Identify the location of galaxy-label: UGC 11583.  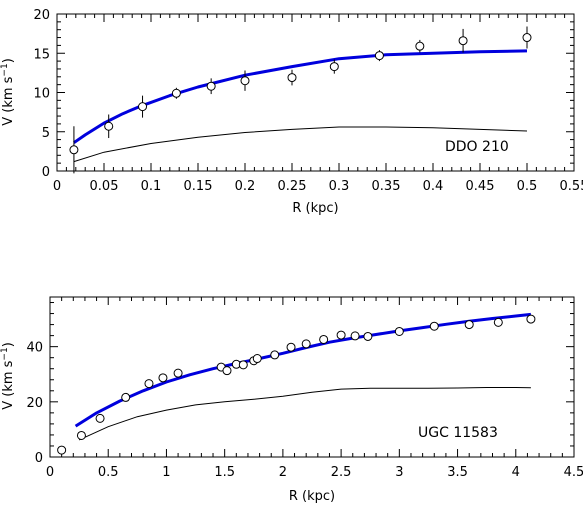
(458, 433).